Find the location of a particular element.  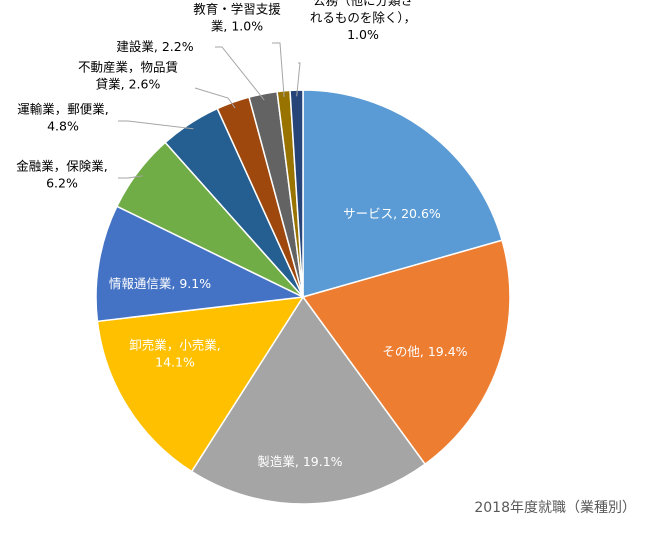

leader-line-transport is located at coordinates (156, 125).